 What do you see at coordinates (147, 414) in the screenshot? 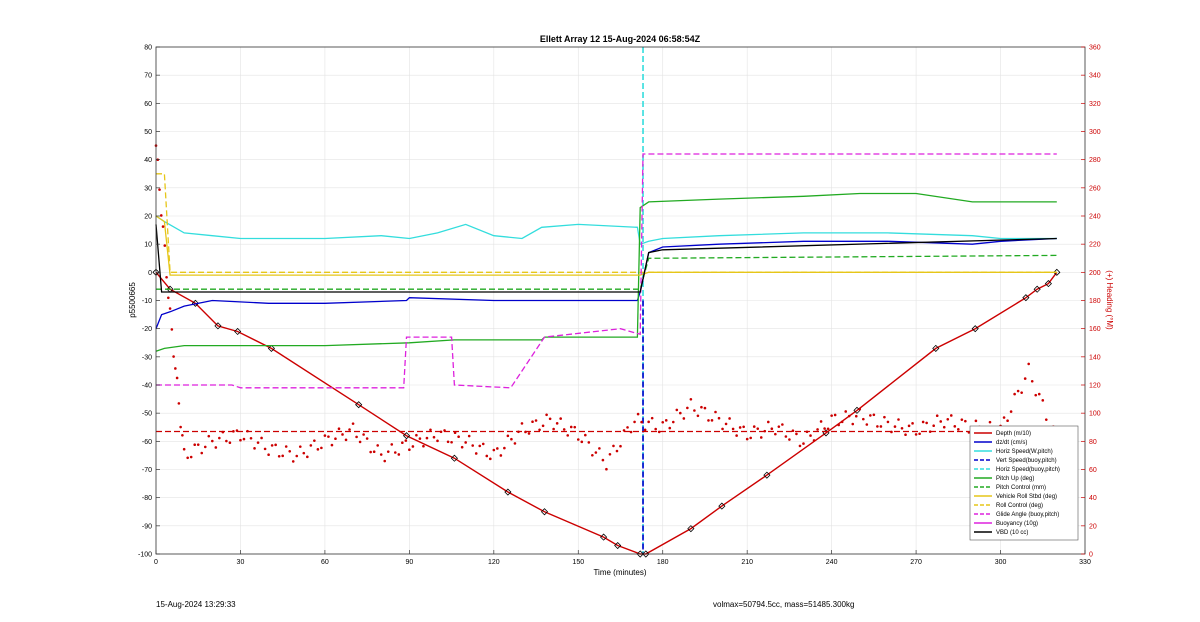
I see `y-tick-label-left: -50` at bounding box center [147, 414].